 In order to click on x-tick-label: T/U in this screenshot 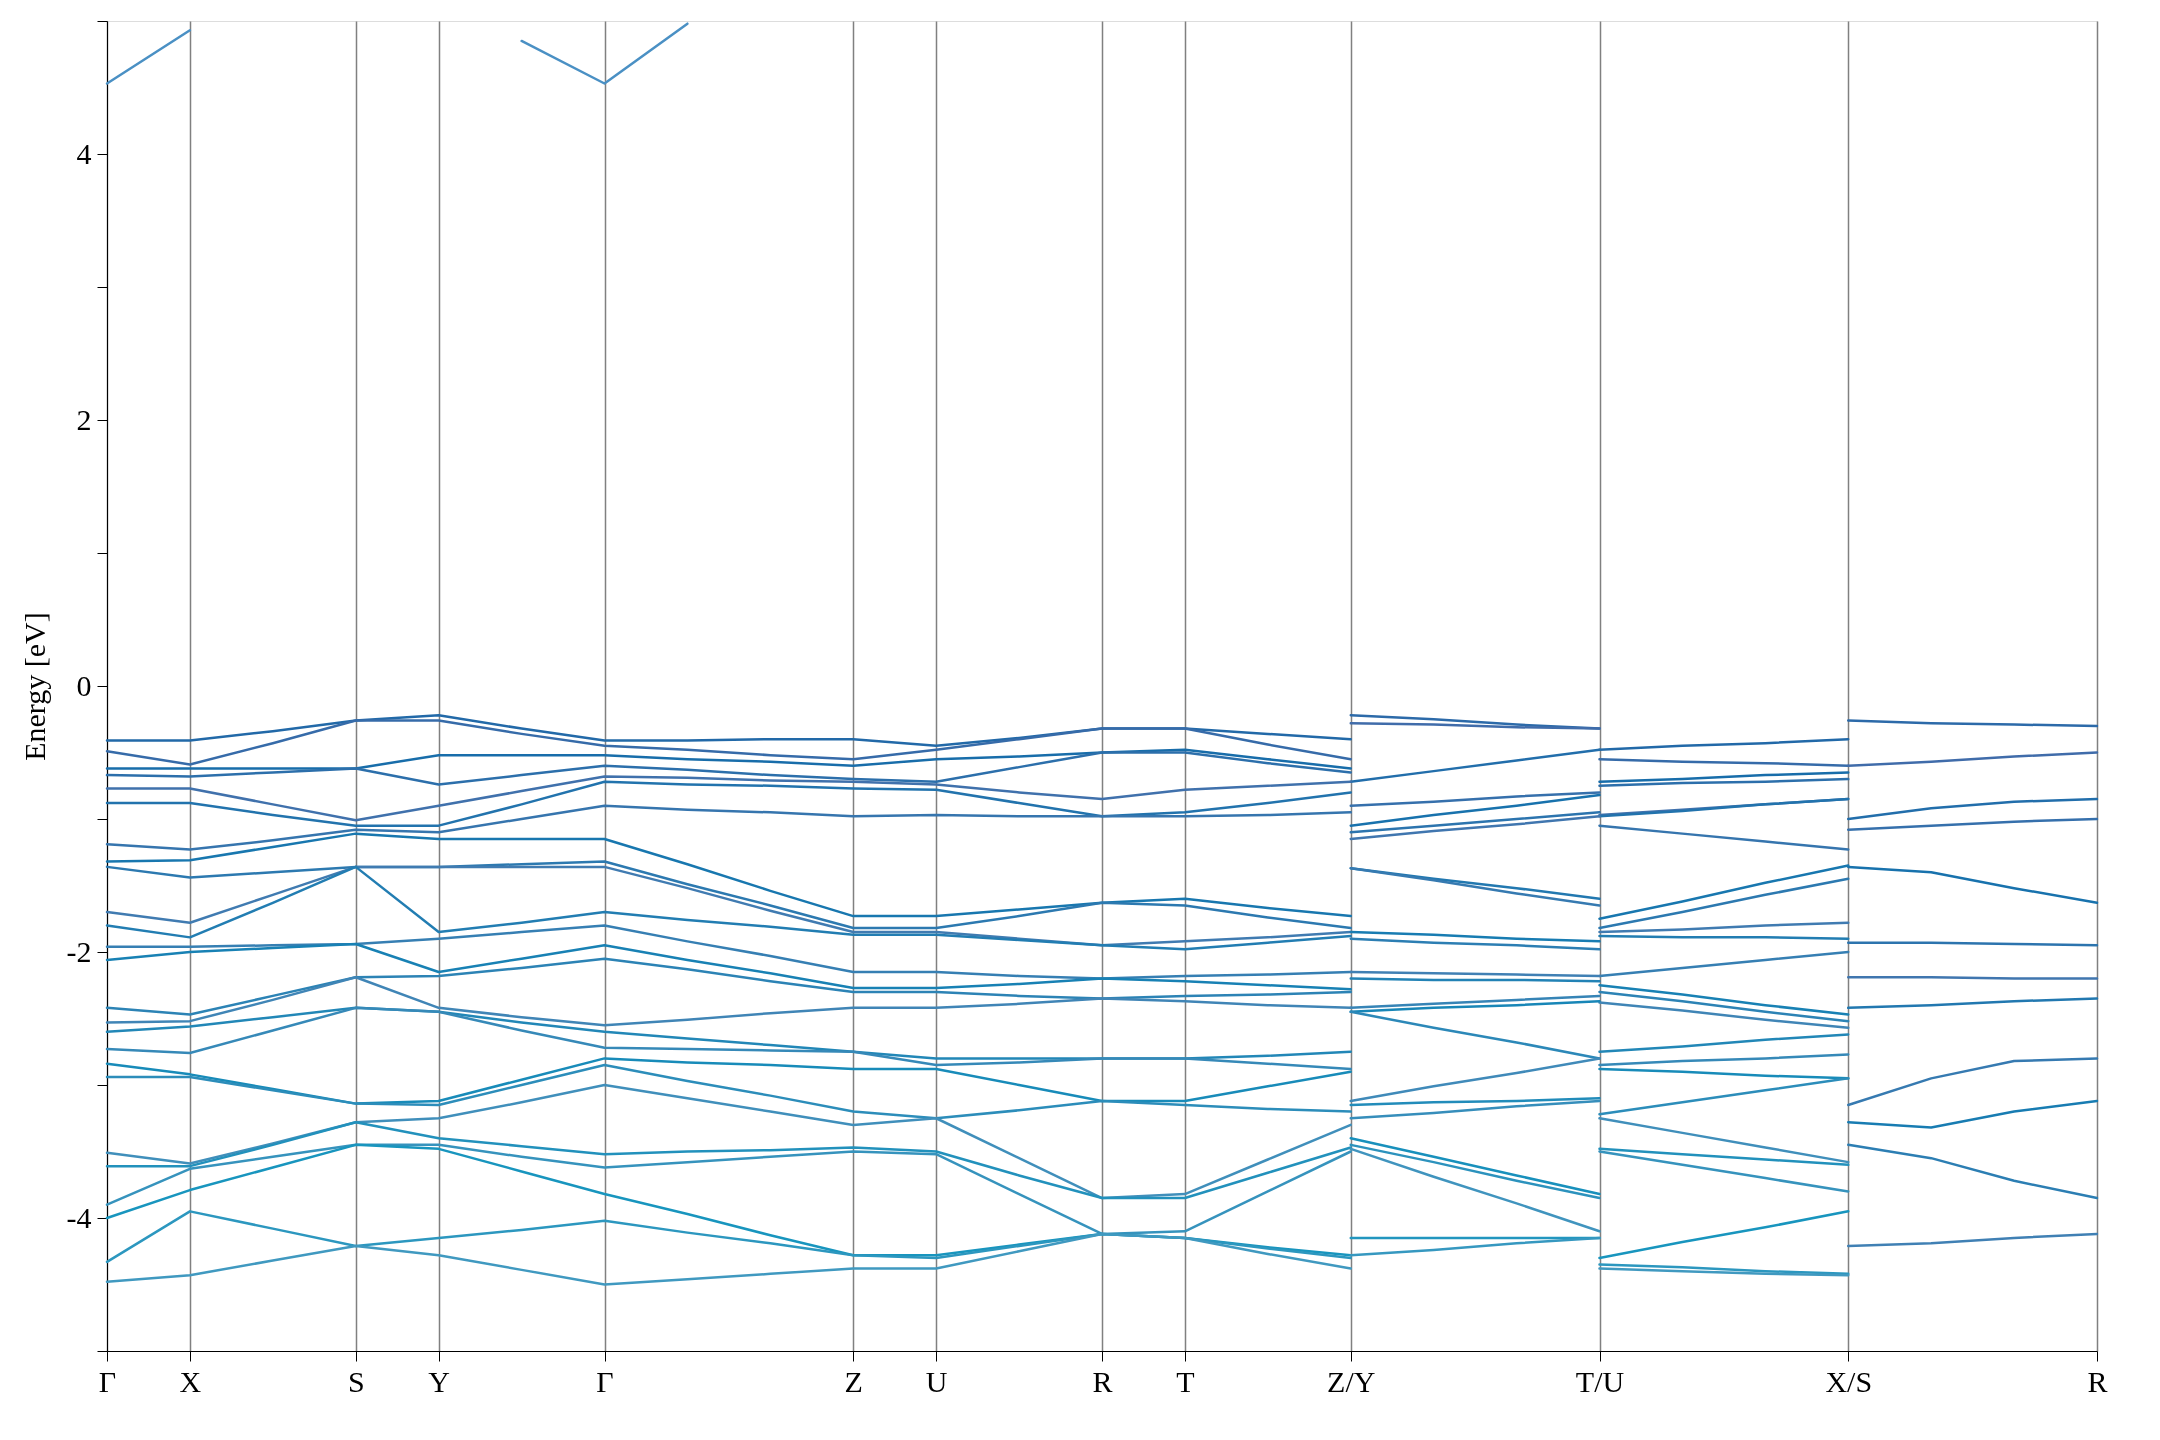, I will do `click(1600, 1381)`.